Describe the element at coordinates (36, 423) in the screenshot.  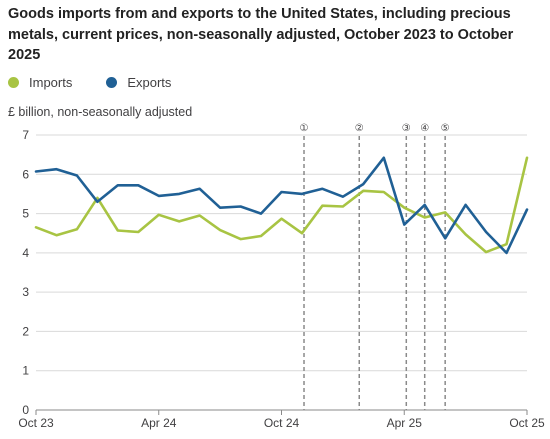
I see `x-tick-label: Oct 23` at that location.